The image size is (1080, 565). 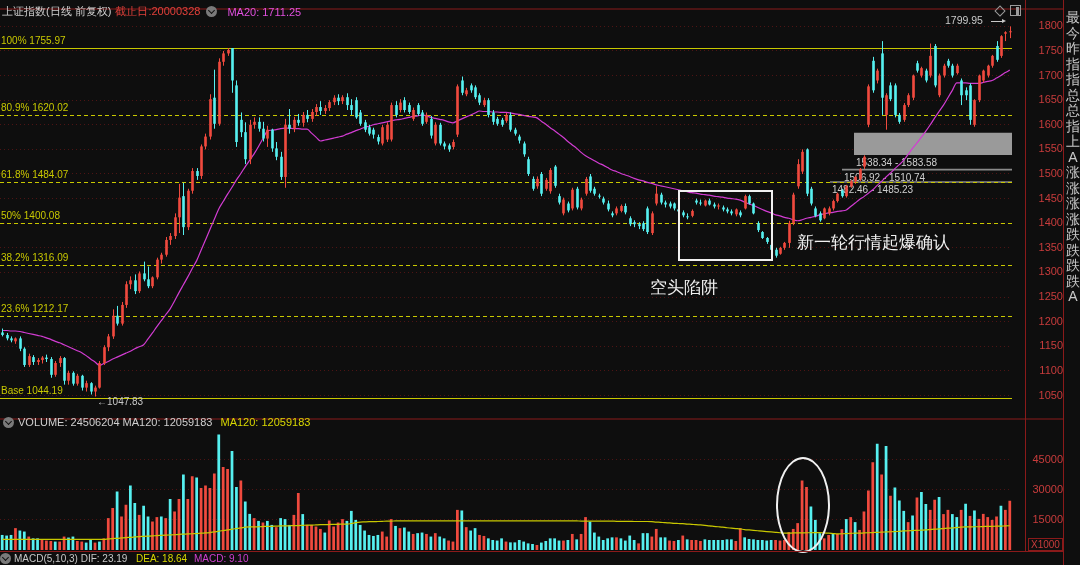 What do you see at coordinates (265, 422) in the screenshot?
I see `annotation: MA120: 12059183` at bounding box center [265, 422].